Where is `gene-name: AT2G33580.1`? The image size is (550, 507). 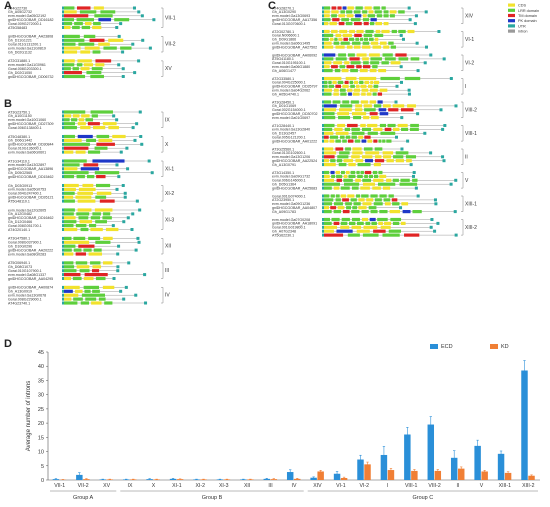
gene-name: AT2G33580.1 is located at coordinates (283, 79).